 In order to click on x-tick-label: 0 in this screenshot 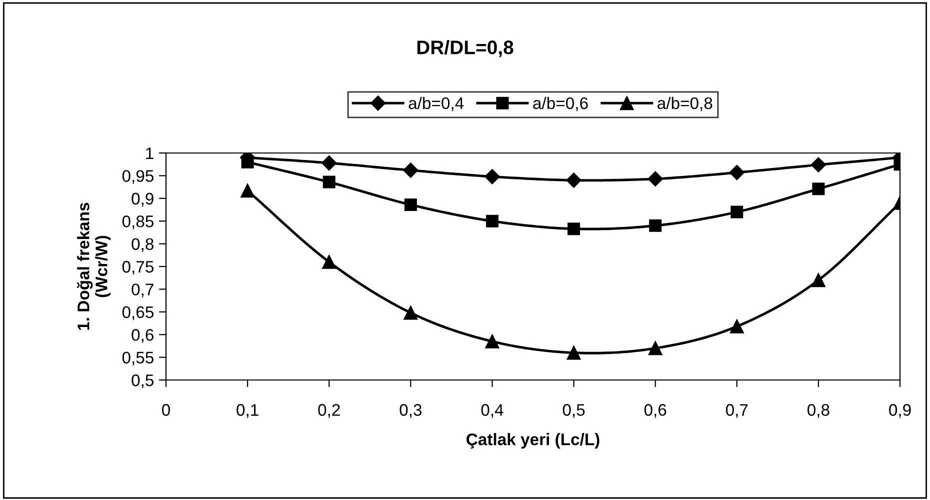, I will do `click(166, 410)`.